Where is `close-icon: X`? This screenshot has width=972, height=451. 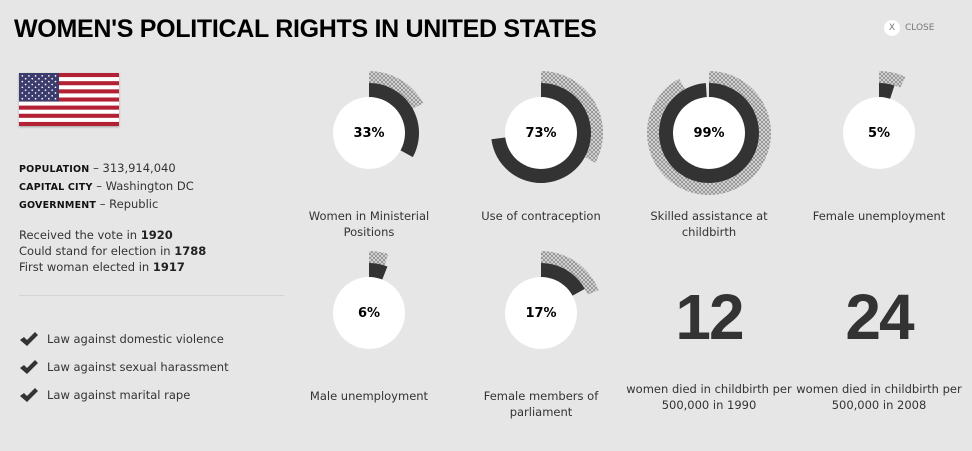 close-icon: X is located at coordinates (892, 28).